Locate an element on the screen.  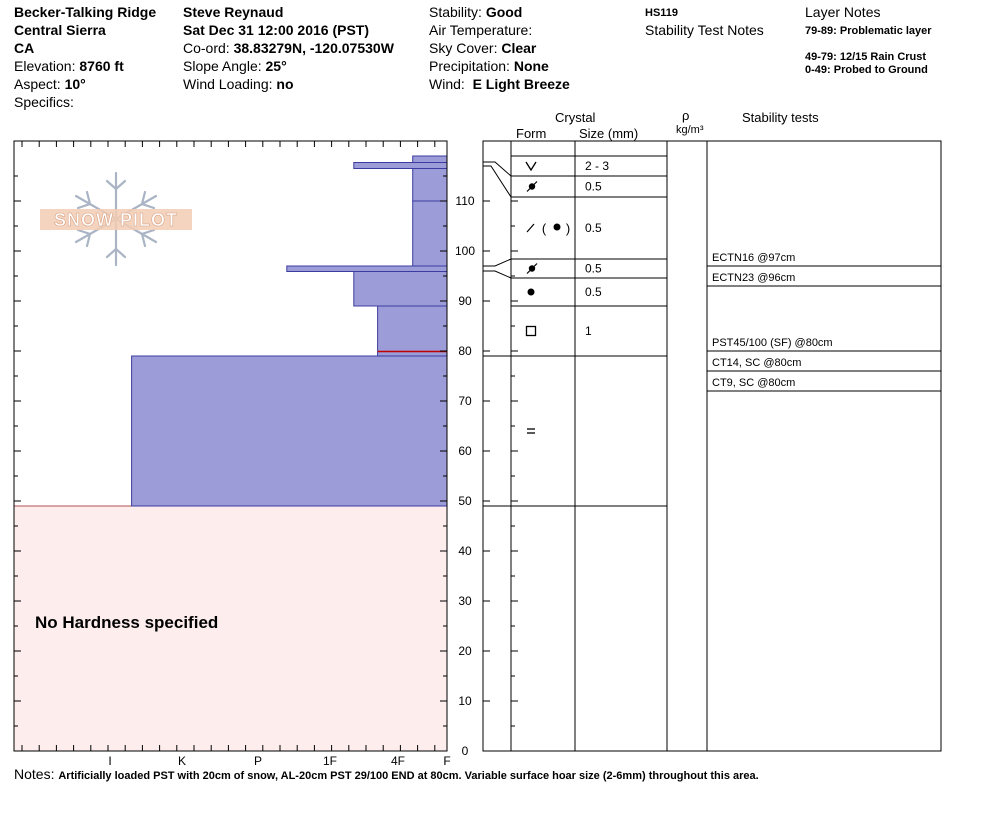
observation-datetime: Sat Dec 31 12:00 2016 (PST) is located at coordinates (276, 30).